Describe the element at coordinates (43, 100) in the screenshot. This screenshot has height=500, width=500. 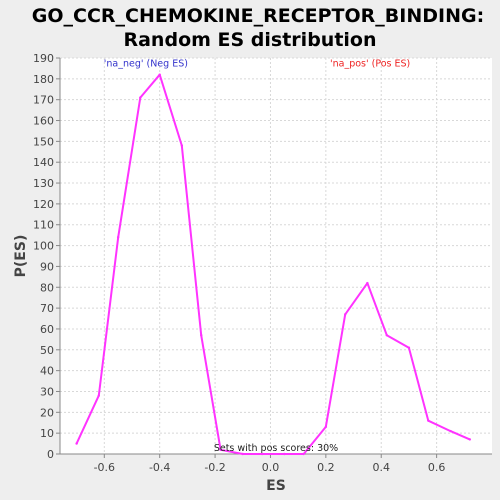
I see `y-tick-label: 170` at that location.